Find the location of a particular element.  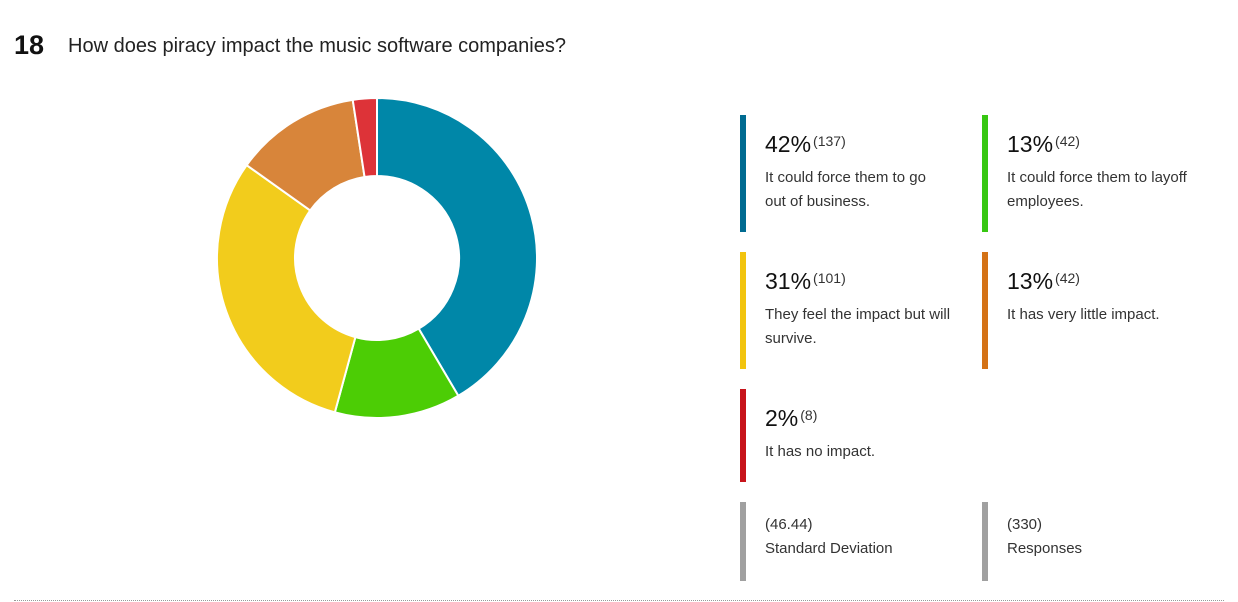

donut-slice-no-impact is located at coordinates (364, 137).